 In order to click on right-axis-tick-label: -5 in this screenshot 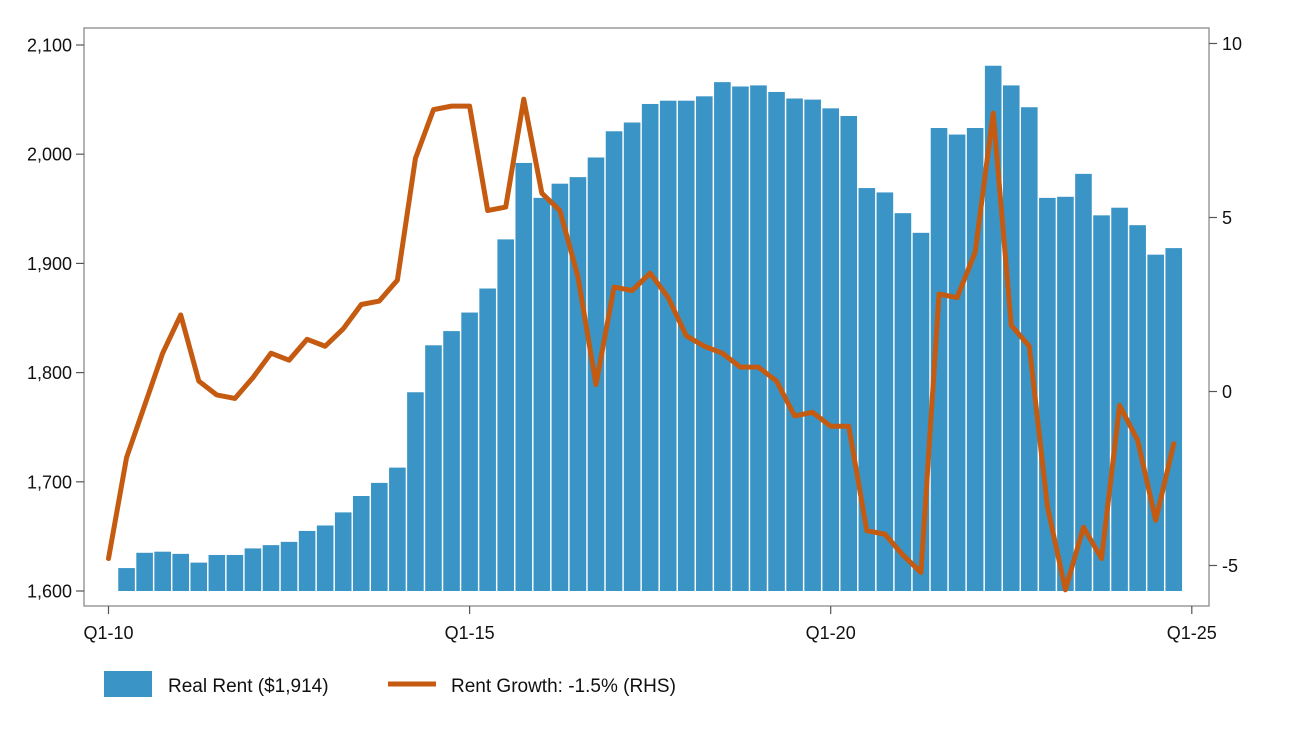, I will do `click(1230, 566)`.